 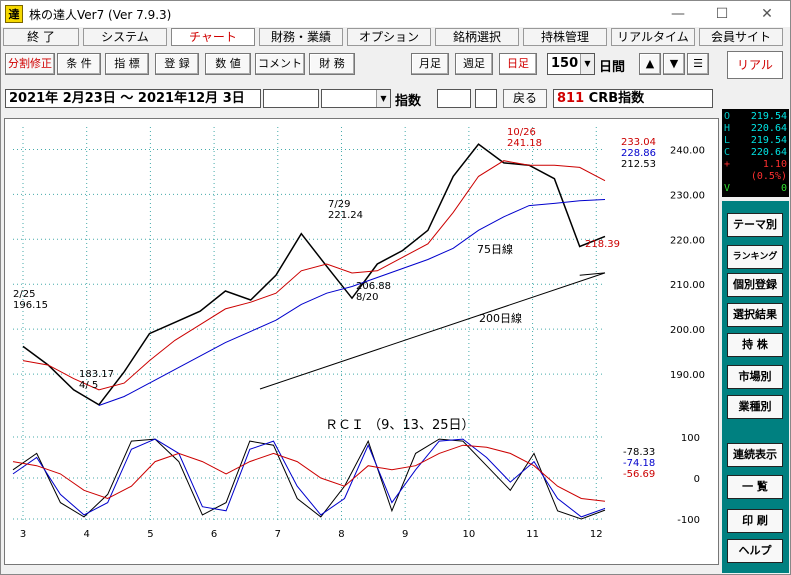 What do you see at coordinates (339, 204) in the screenshot?
I see `annotation-label: 7/29` at bounding box center [339, 204].